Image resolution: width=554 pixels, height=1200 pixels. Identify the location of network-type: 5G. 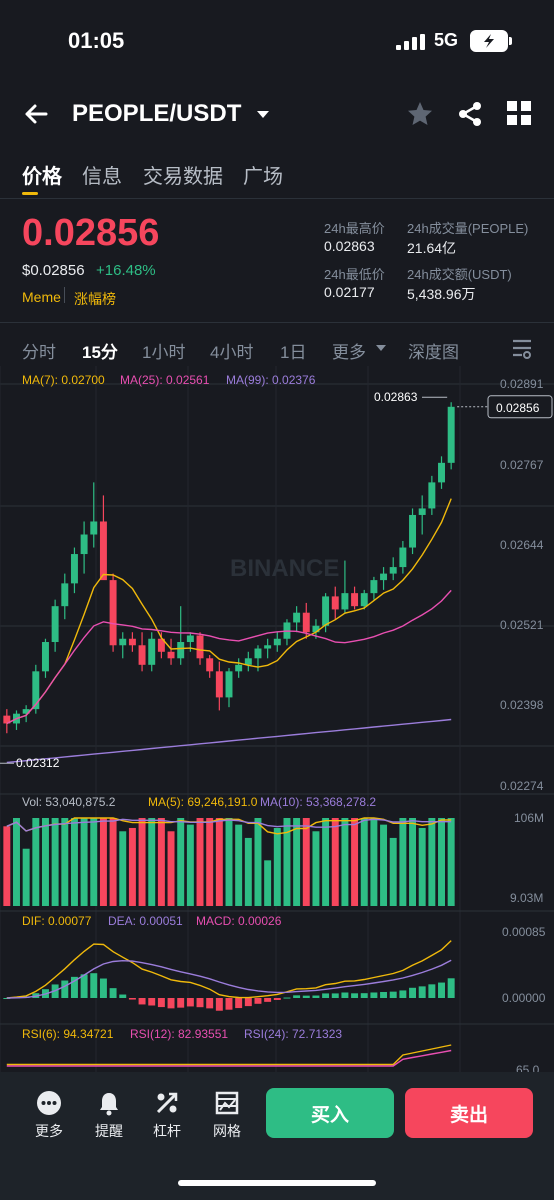
(446, 40).